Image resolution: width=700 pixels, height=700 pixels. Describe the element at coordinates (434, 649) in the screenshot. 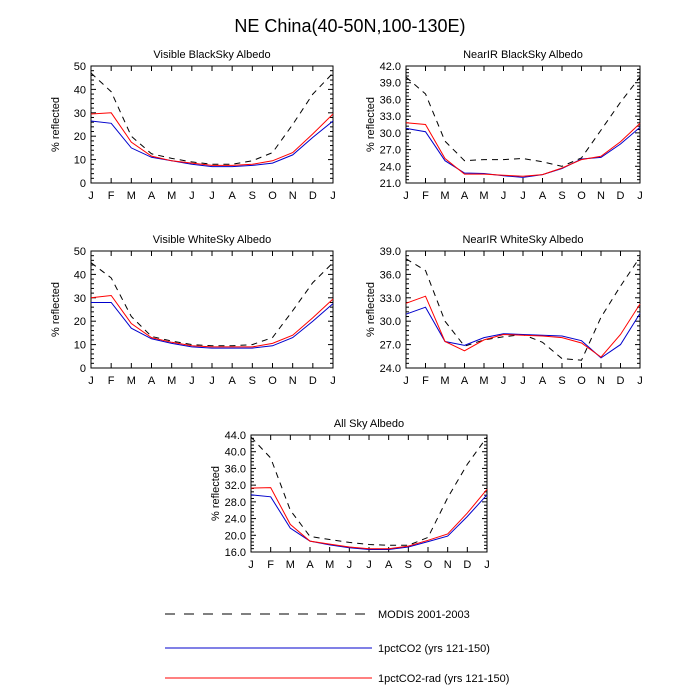

I see `legend-label: 1pctCO2 (yrs 121-150)` at that location.